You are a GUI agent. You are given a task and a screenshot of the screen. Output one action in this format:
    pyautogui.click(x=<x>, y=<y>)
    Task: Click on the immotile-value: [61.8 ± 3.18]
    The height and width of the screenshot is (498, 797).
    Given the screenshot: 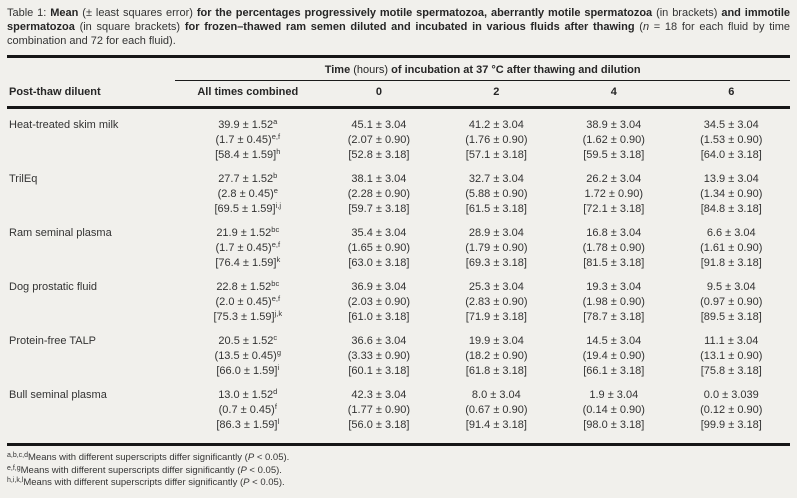 What is the action you would take?
    pyautogui.click(x=496, y=371)
    